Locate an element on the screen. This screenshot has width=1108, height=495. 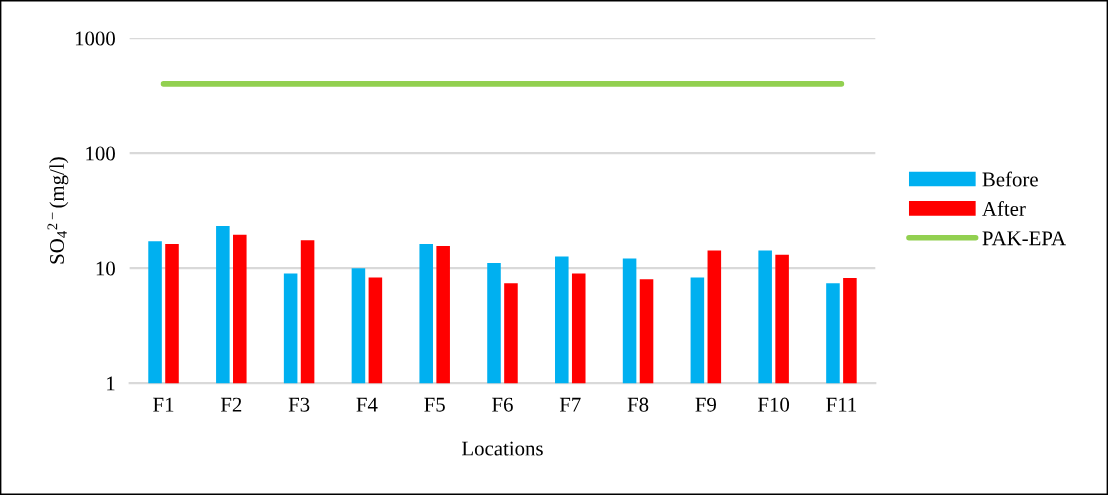
legend-label: After is located at coordinates (1004, 208).